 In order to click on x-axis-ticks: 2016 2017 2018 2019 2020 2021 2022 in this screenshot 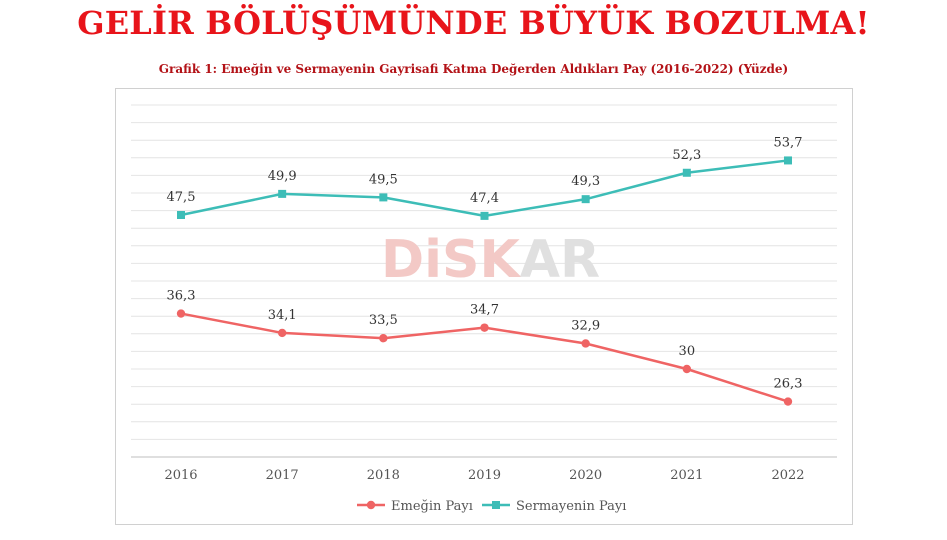, I will do `click(484, 475)`.